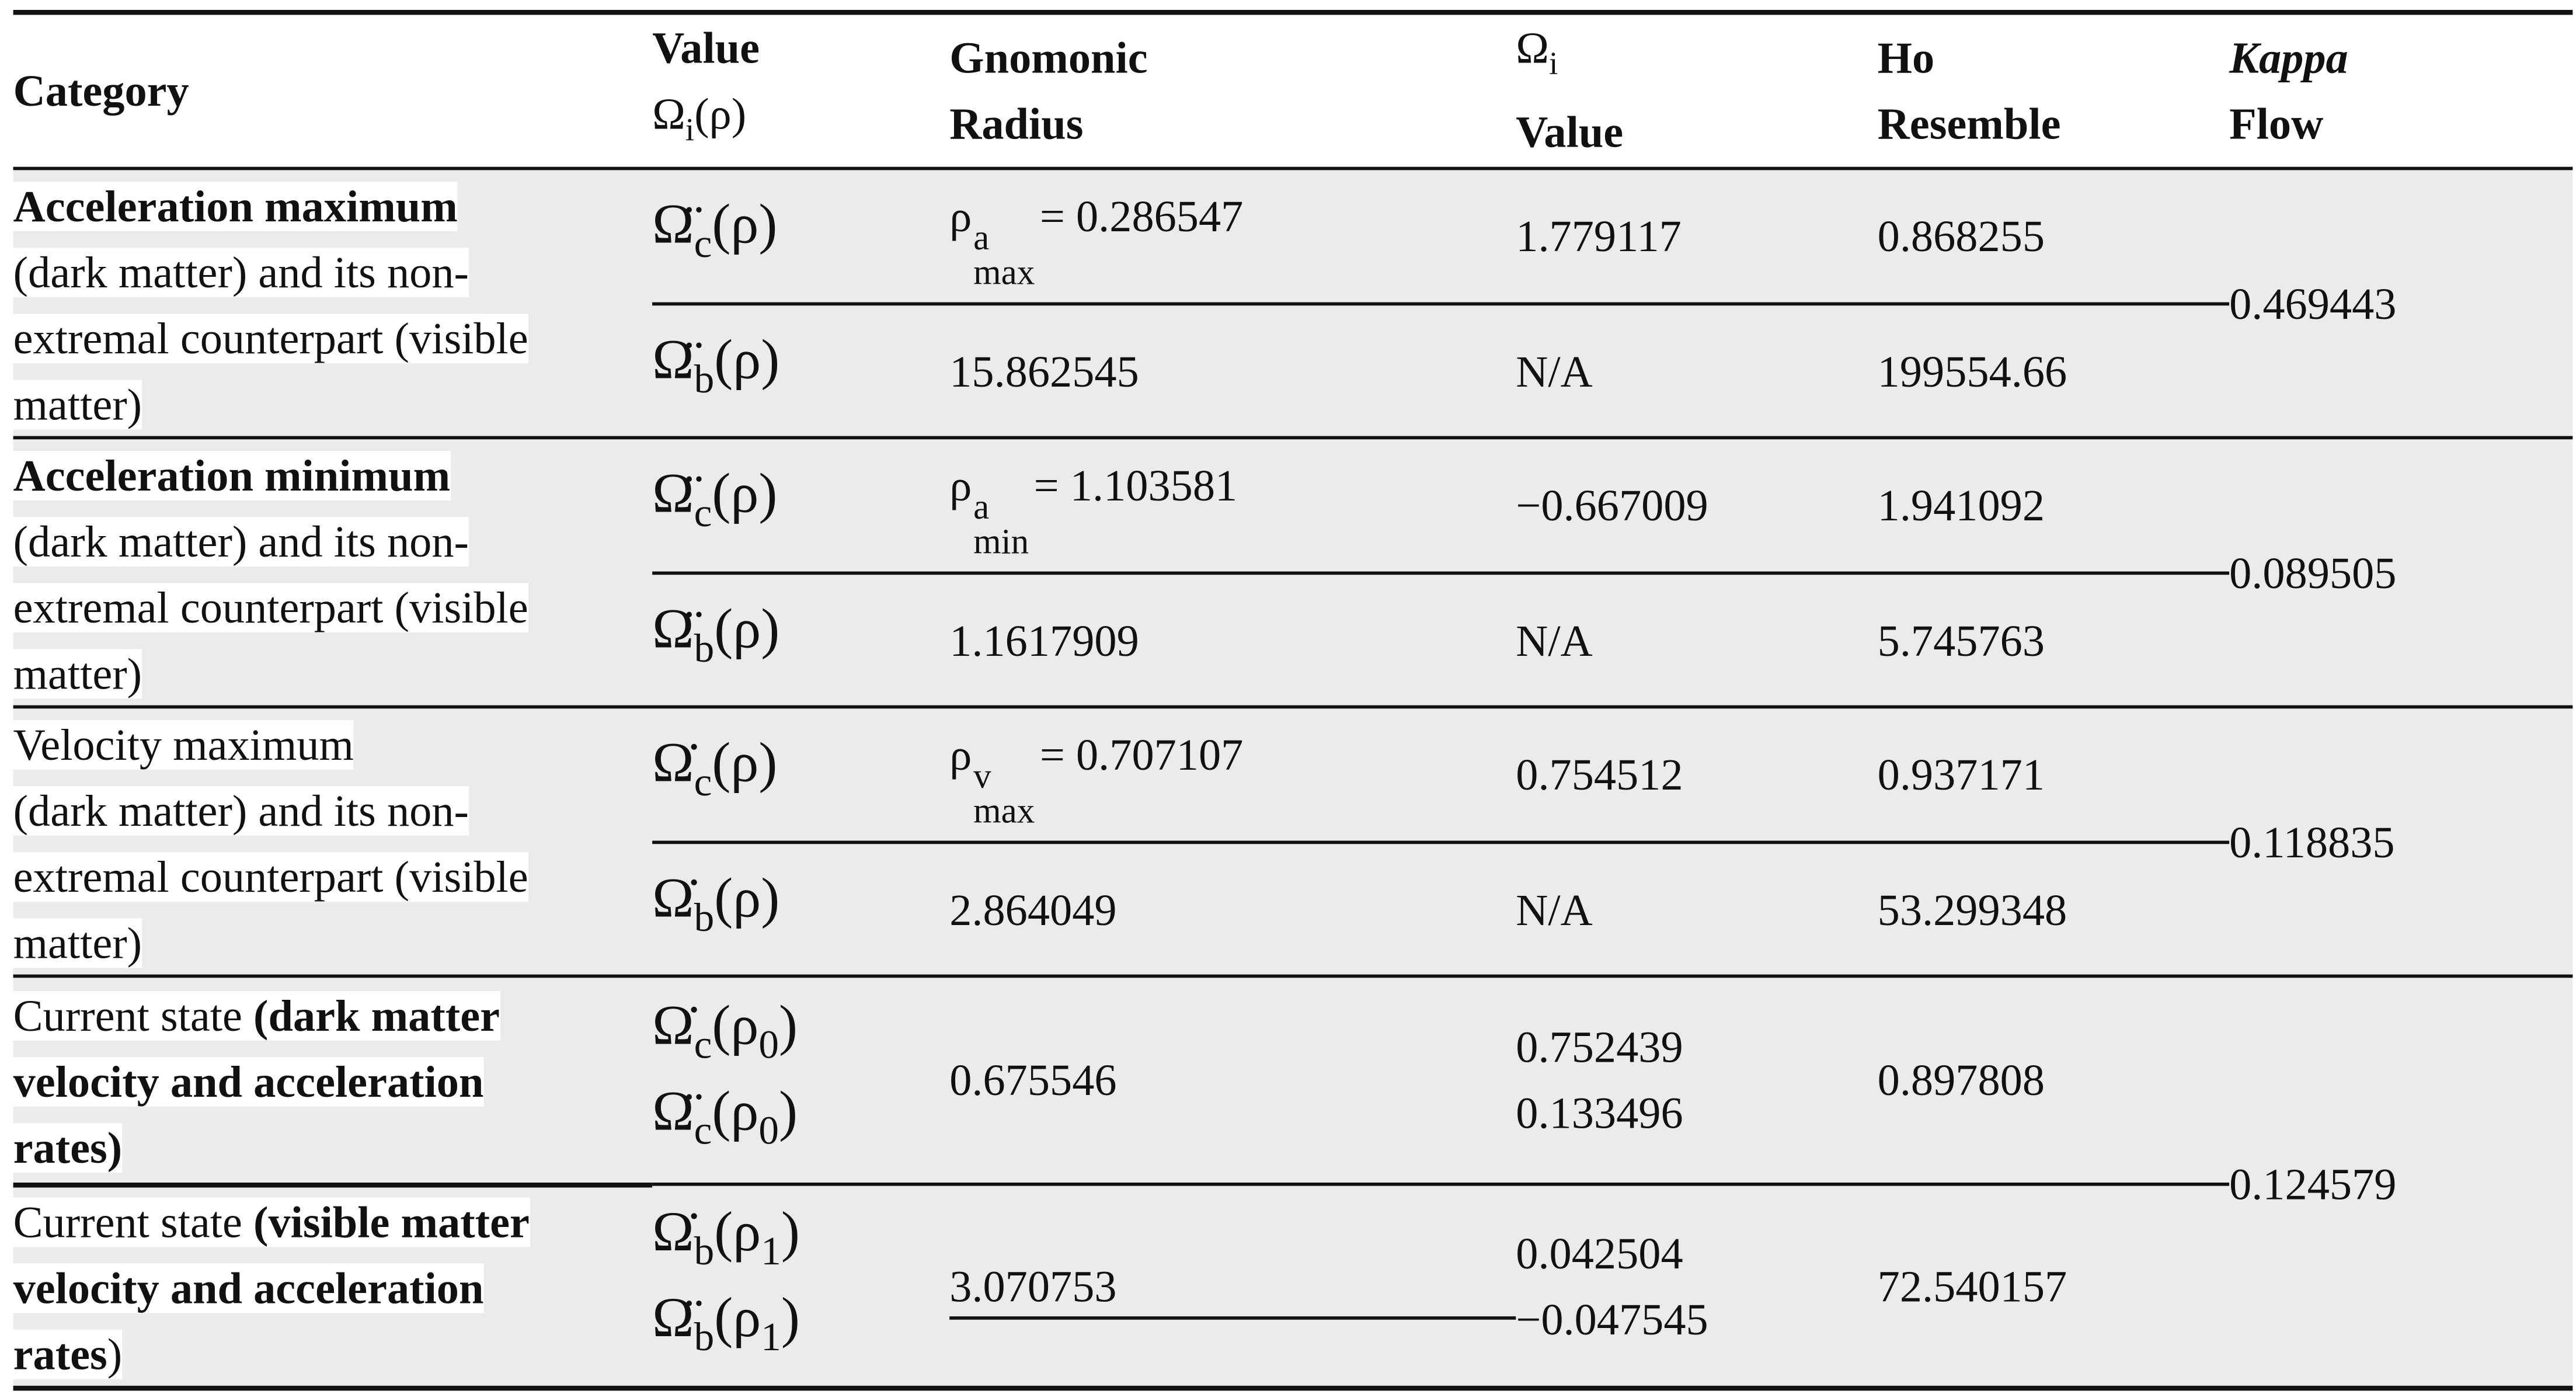 This screenshot has height=1394, width=2576. What do you see at coordinates (800, 123) in the screenshot?
I see `cell-line: Ωi(ρ)` at bounding box center [800, 123].